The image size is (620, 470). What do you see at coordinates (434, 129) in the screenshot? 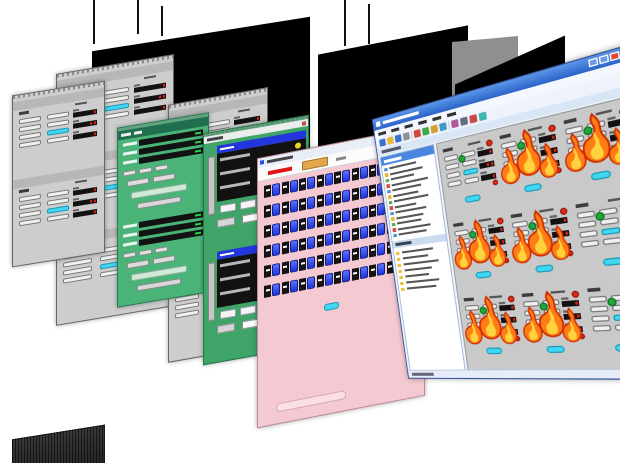
I see `paste-icon` at bounding box center [434, 129].